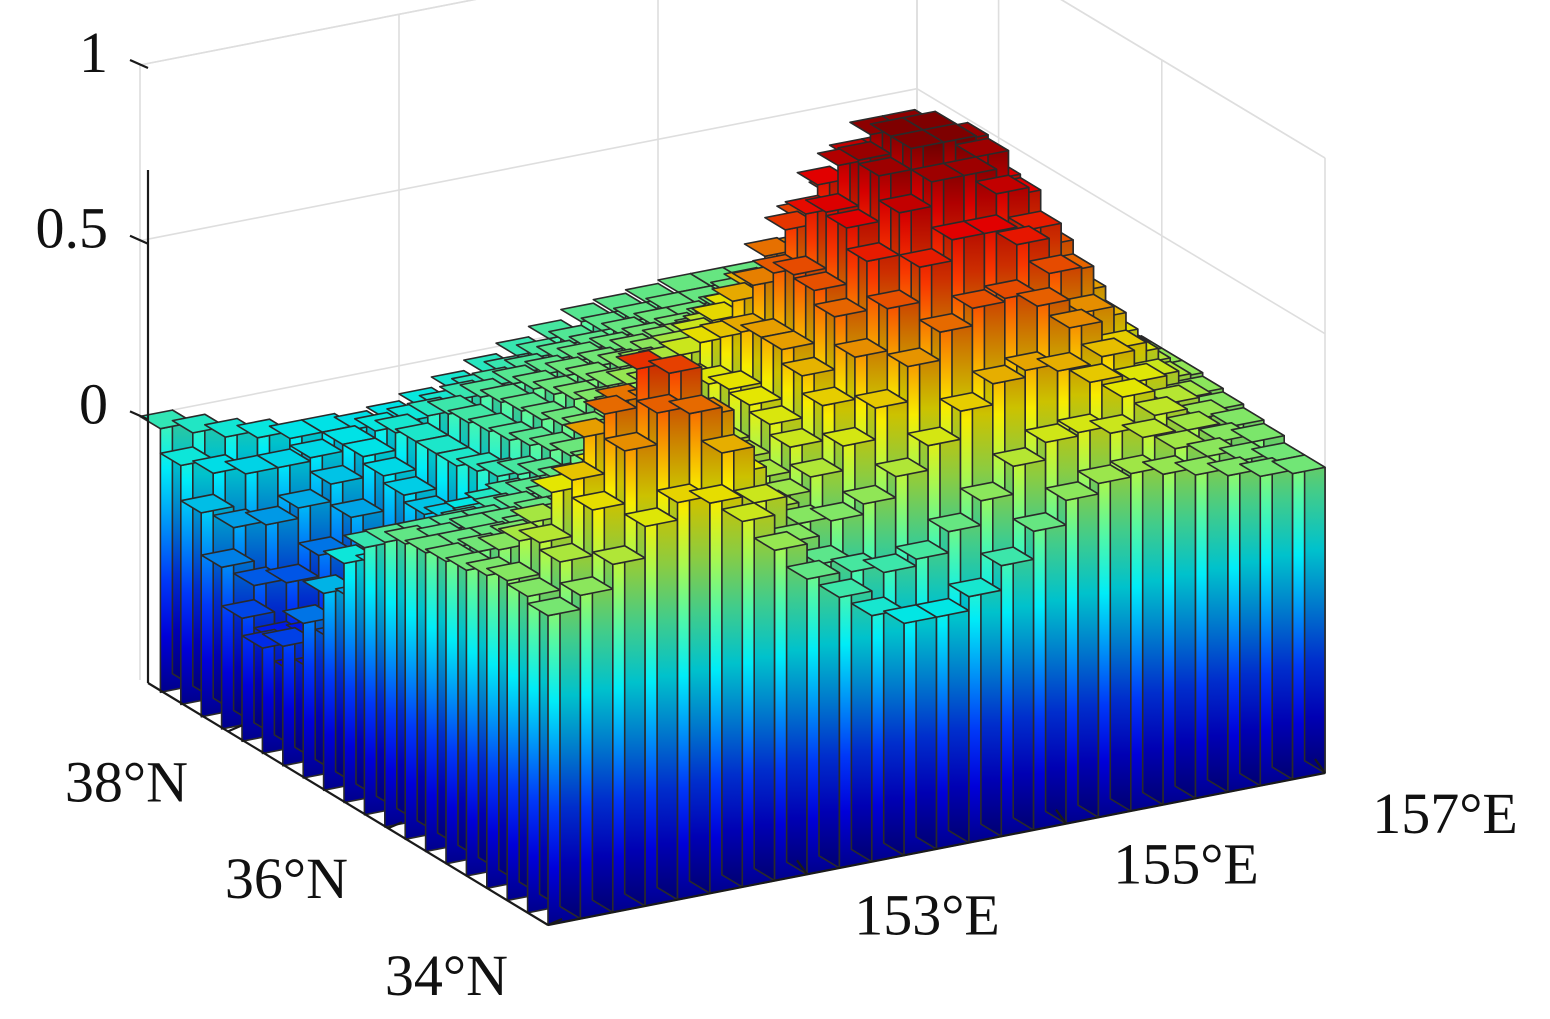 The width and height of the screenshot is (1550, 1019). What do you see at coordinates (927, 914) in the screenshot?
I see `lon-tick-label: 153°E` at bounding box center [927, 914].